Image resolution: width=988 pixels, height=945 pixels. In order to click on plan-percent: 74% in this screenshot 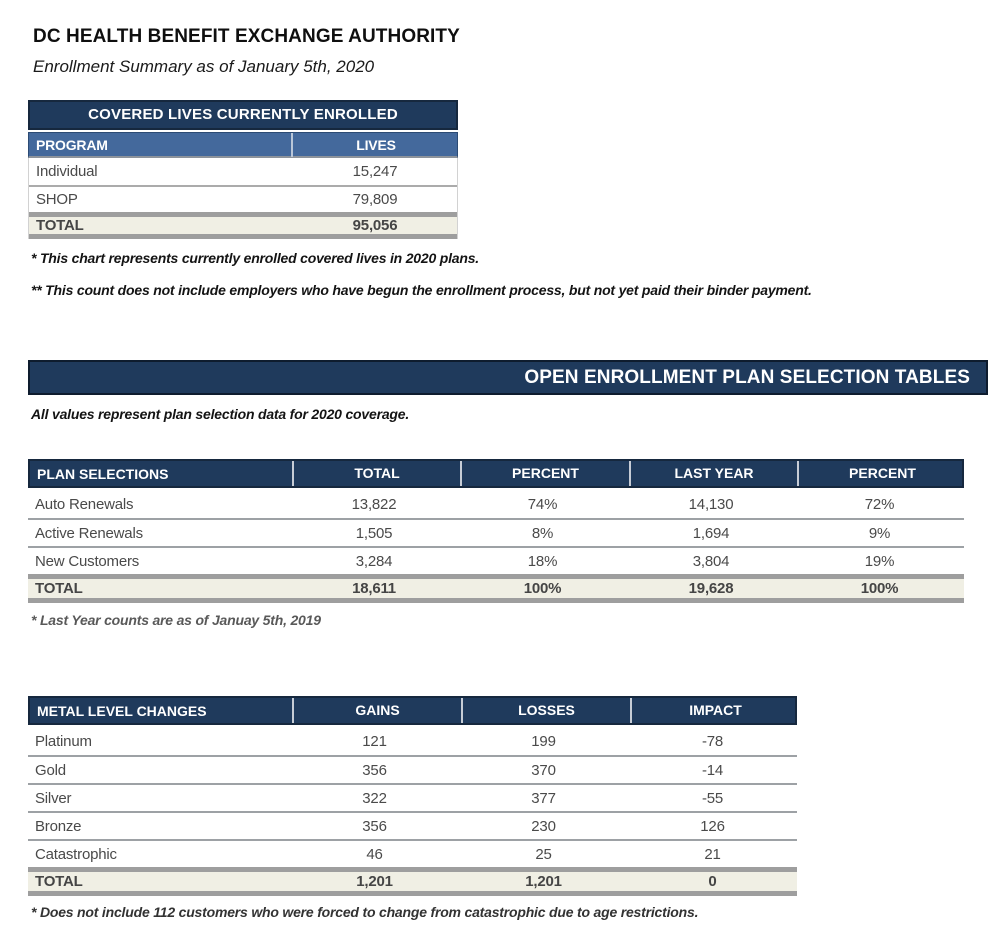, I will do `click(542, 504)`.